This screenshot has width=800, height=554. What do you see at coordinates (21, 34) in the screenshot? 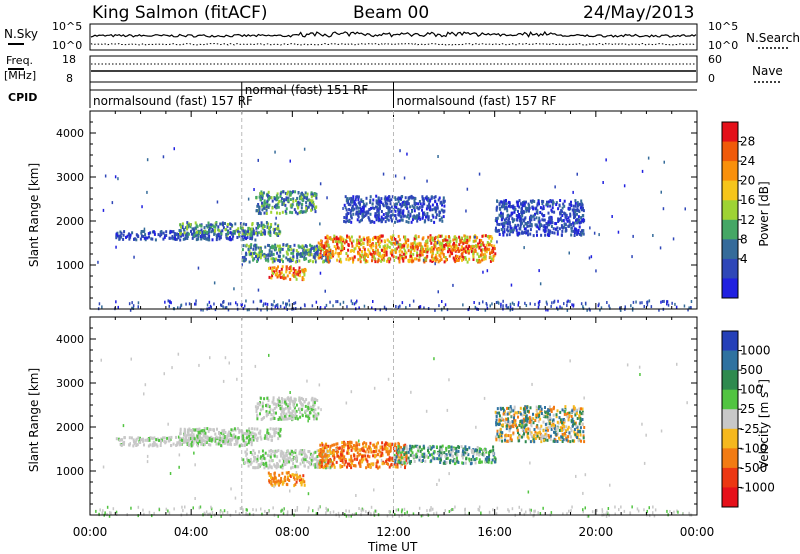
I see `nsky-label: N.Sky` at bounding box center [21, 34].